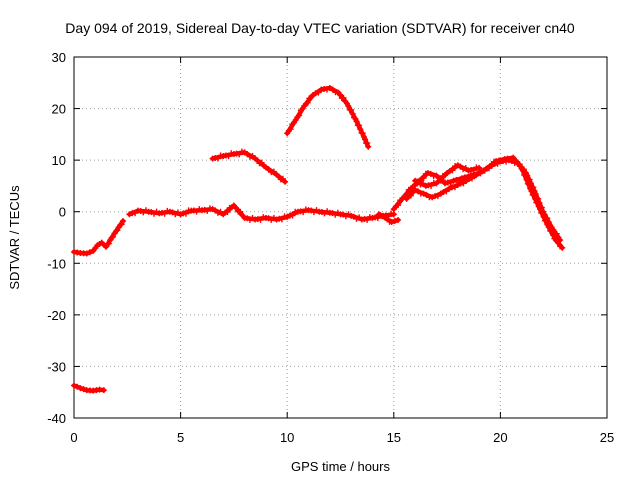 The image size is (640, 480). What do you see at coordinates (89, 388) in the screenshot?
I see `series-arc-low-start` at bounding box center [89, 388].